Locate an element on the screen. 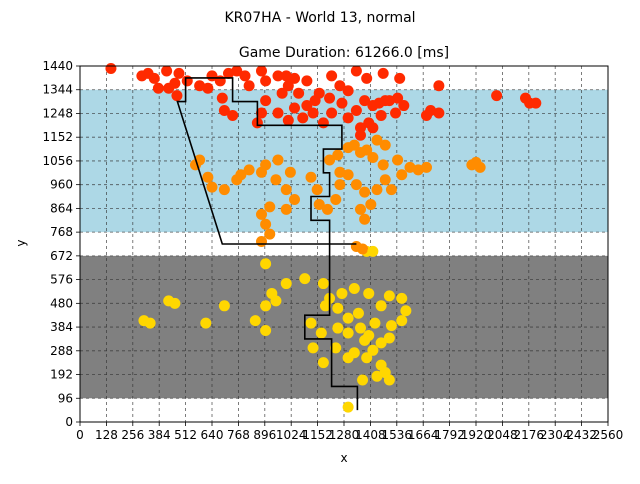  x-tick-label: 640 is located at coordinates (212, 435).